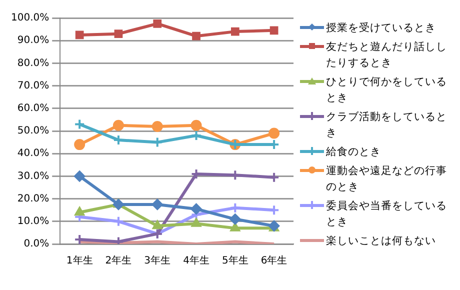 The image size is (460, 290). What do you see at coordinates (118, 260) in the screenshot?
I see `x-tick-label: 2年生` at bounding box center [118, 260].